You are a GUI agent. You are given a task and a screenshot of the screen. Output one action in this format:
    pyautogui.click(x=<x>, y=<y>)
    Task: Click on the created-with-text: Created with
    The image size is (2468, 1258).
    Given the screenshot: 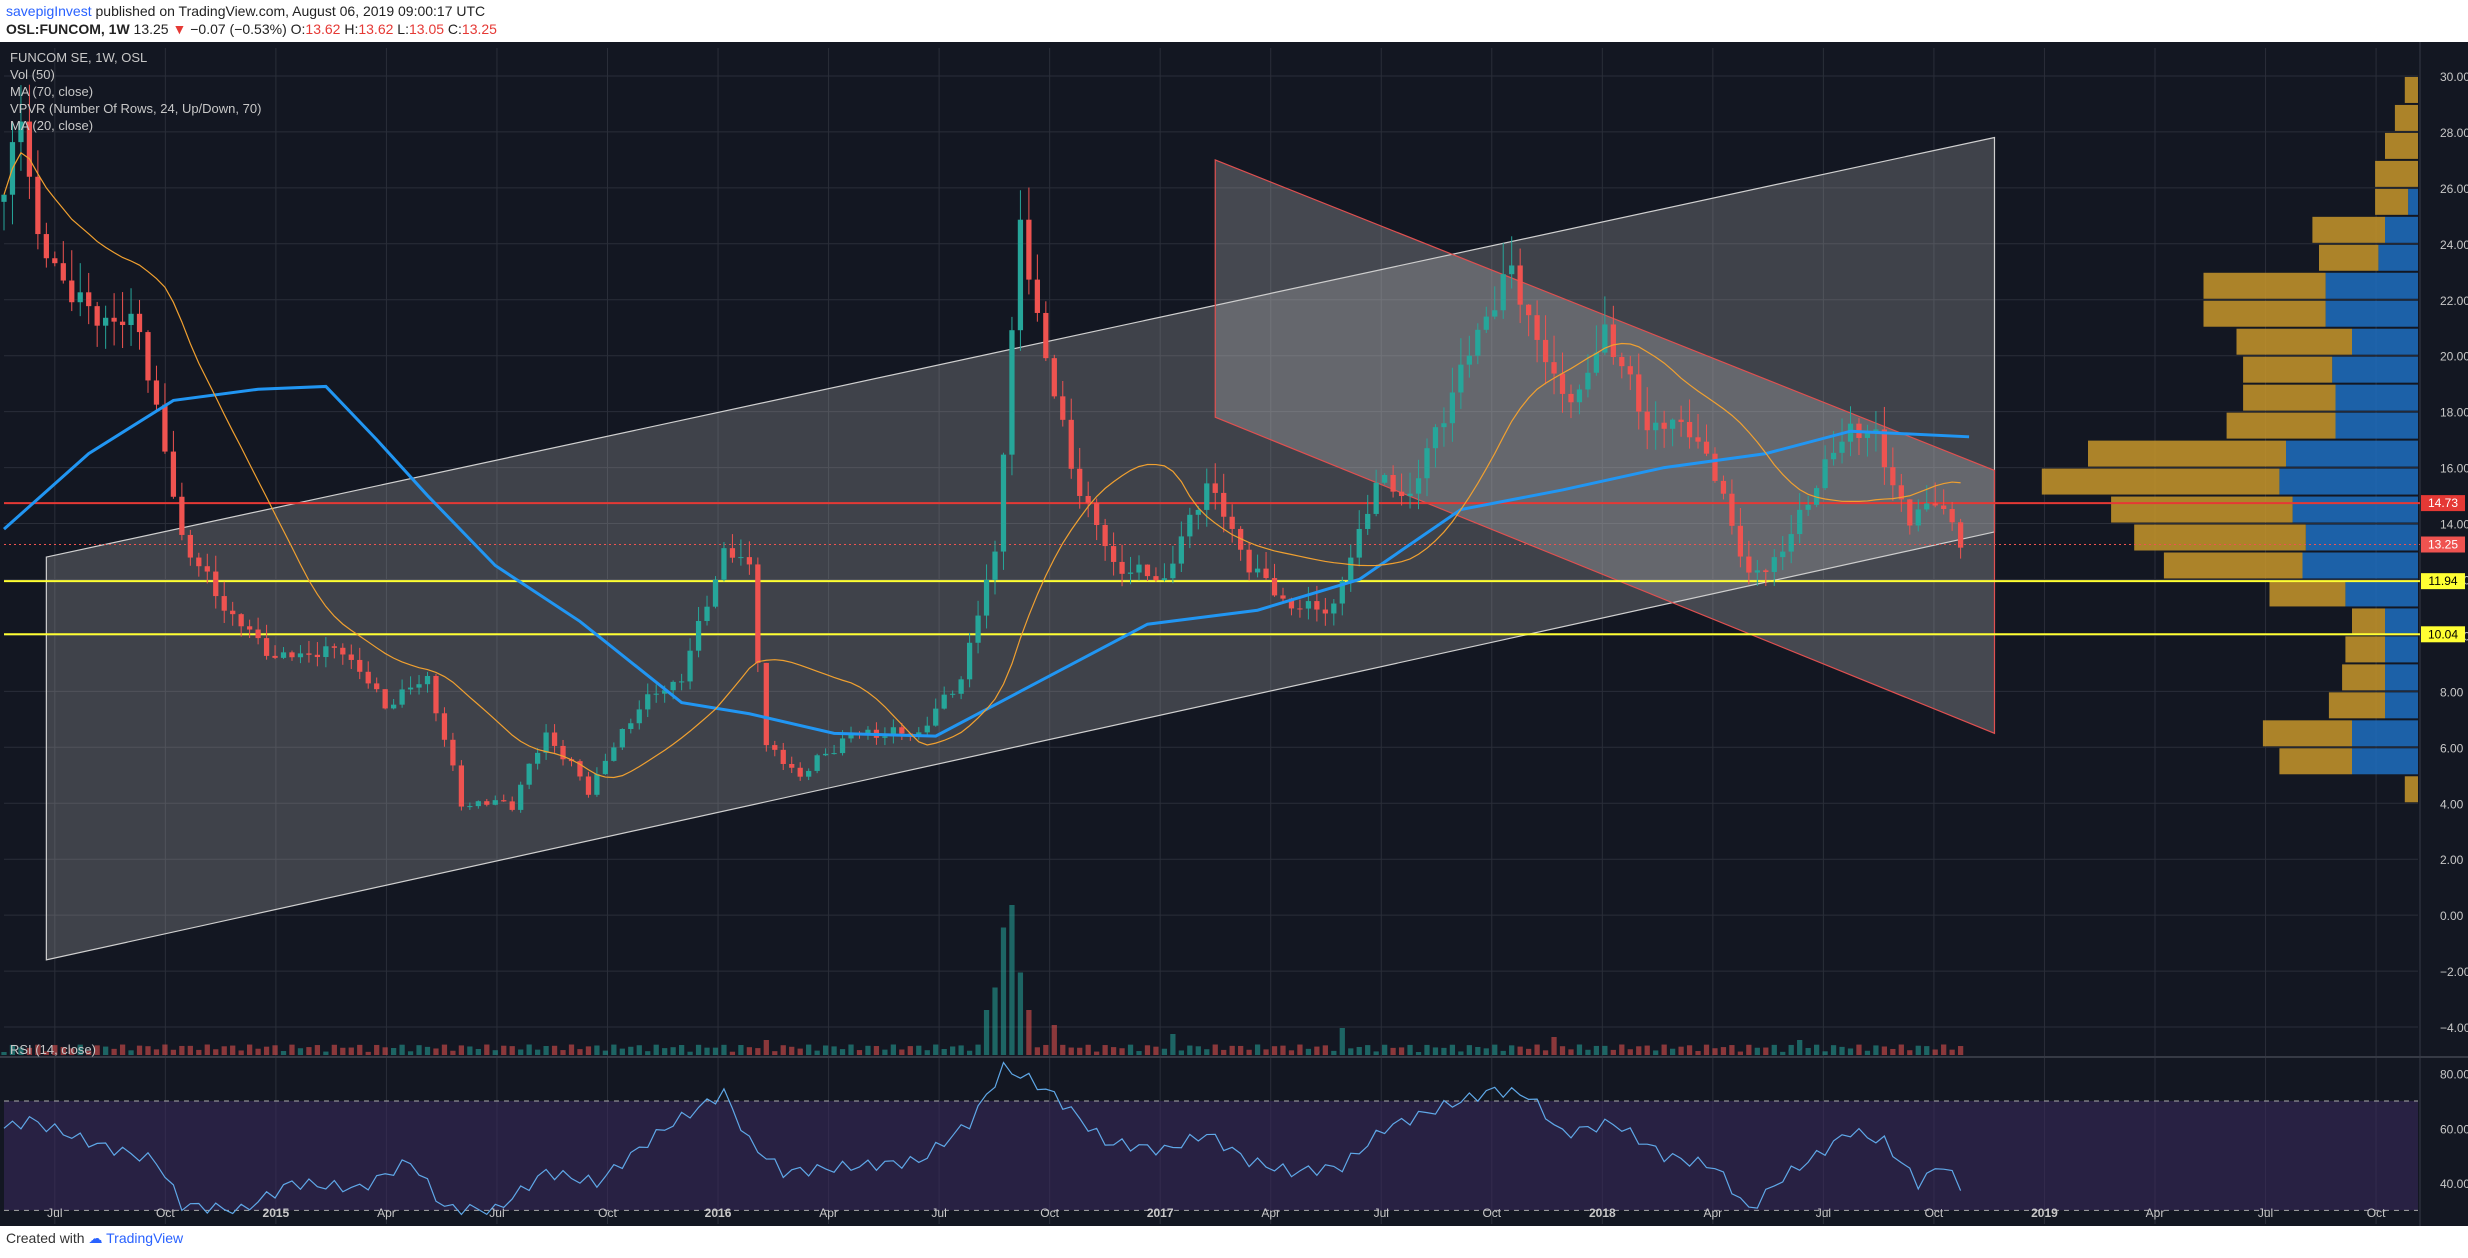 What is the action you would take?
    pyautogui.click(x=45, y=1238)
    